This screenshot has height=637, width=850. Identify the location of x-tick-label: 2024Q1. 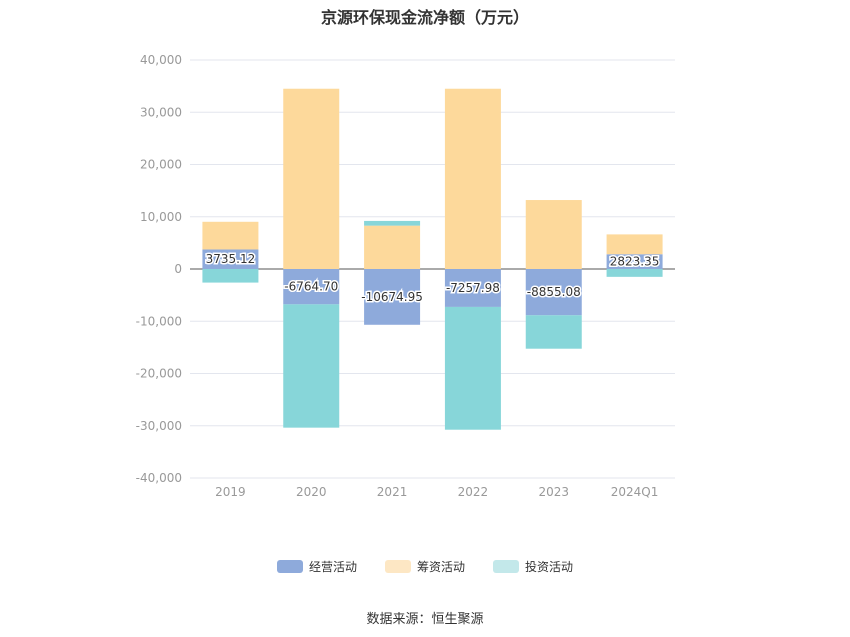
(635, 492).